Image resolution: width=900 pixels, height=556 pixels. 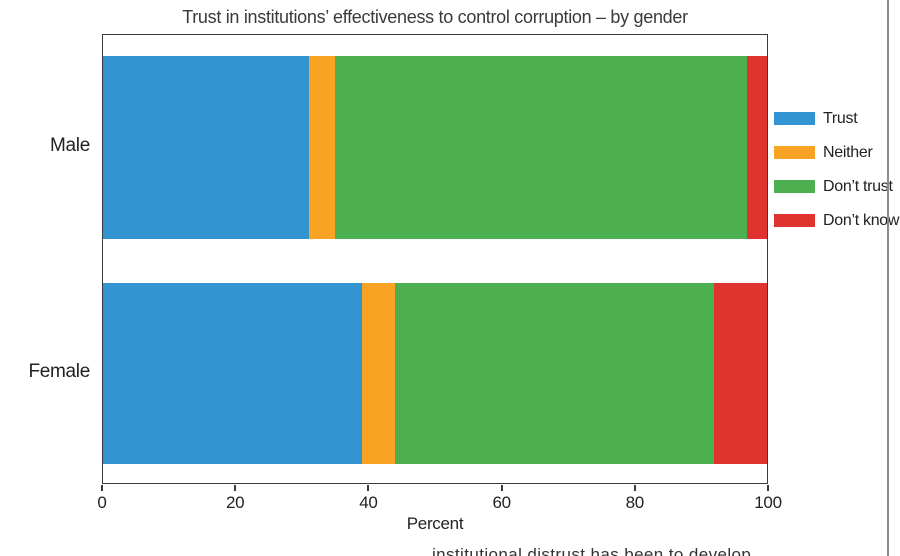 I want to click on legend: Trust Neither Don’t trust Don’t know, so click(x=837, y=178).